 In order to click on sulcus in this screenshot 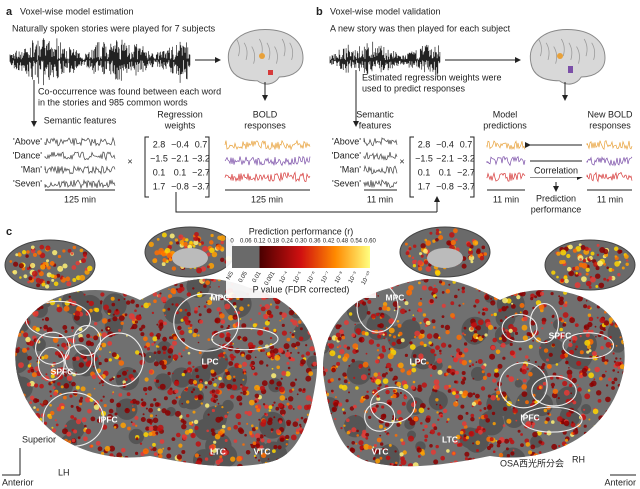, I will do `click(238, 47)`.